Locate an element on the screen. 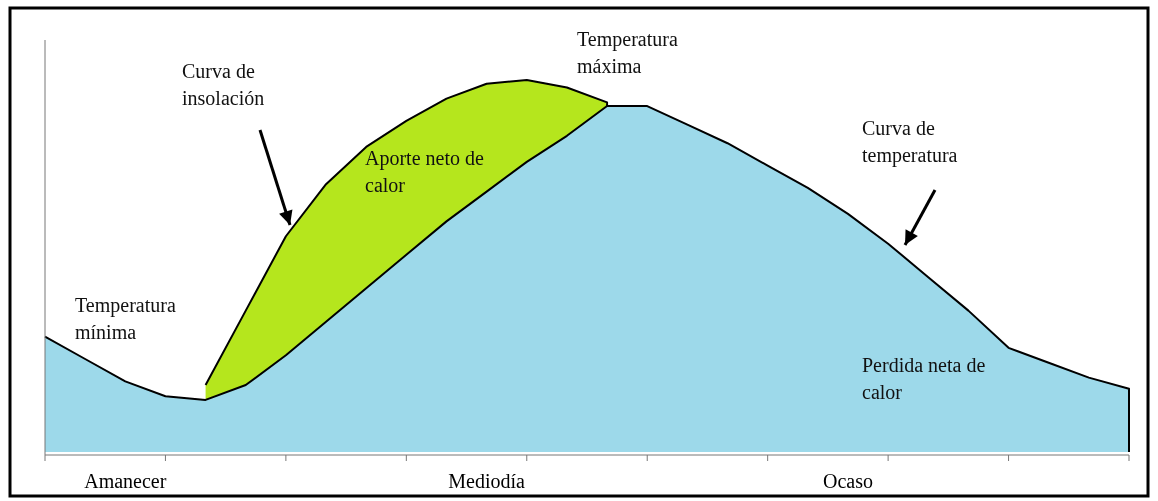 The image size is (1158, 501). annotation: Aporte neto de calor is located at coordinates (424, 171).